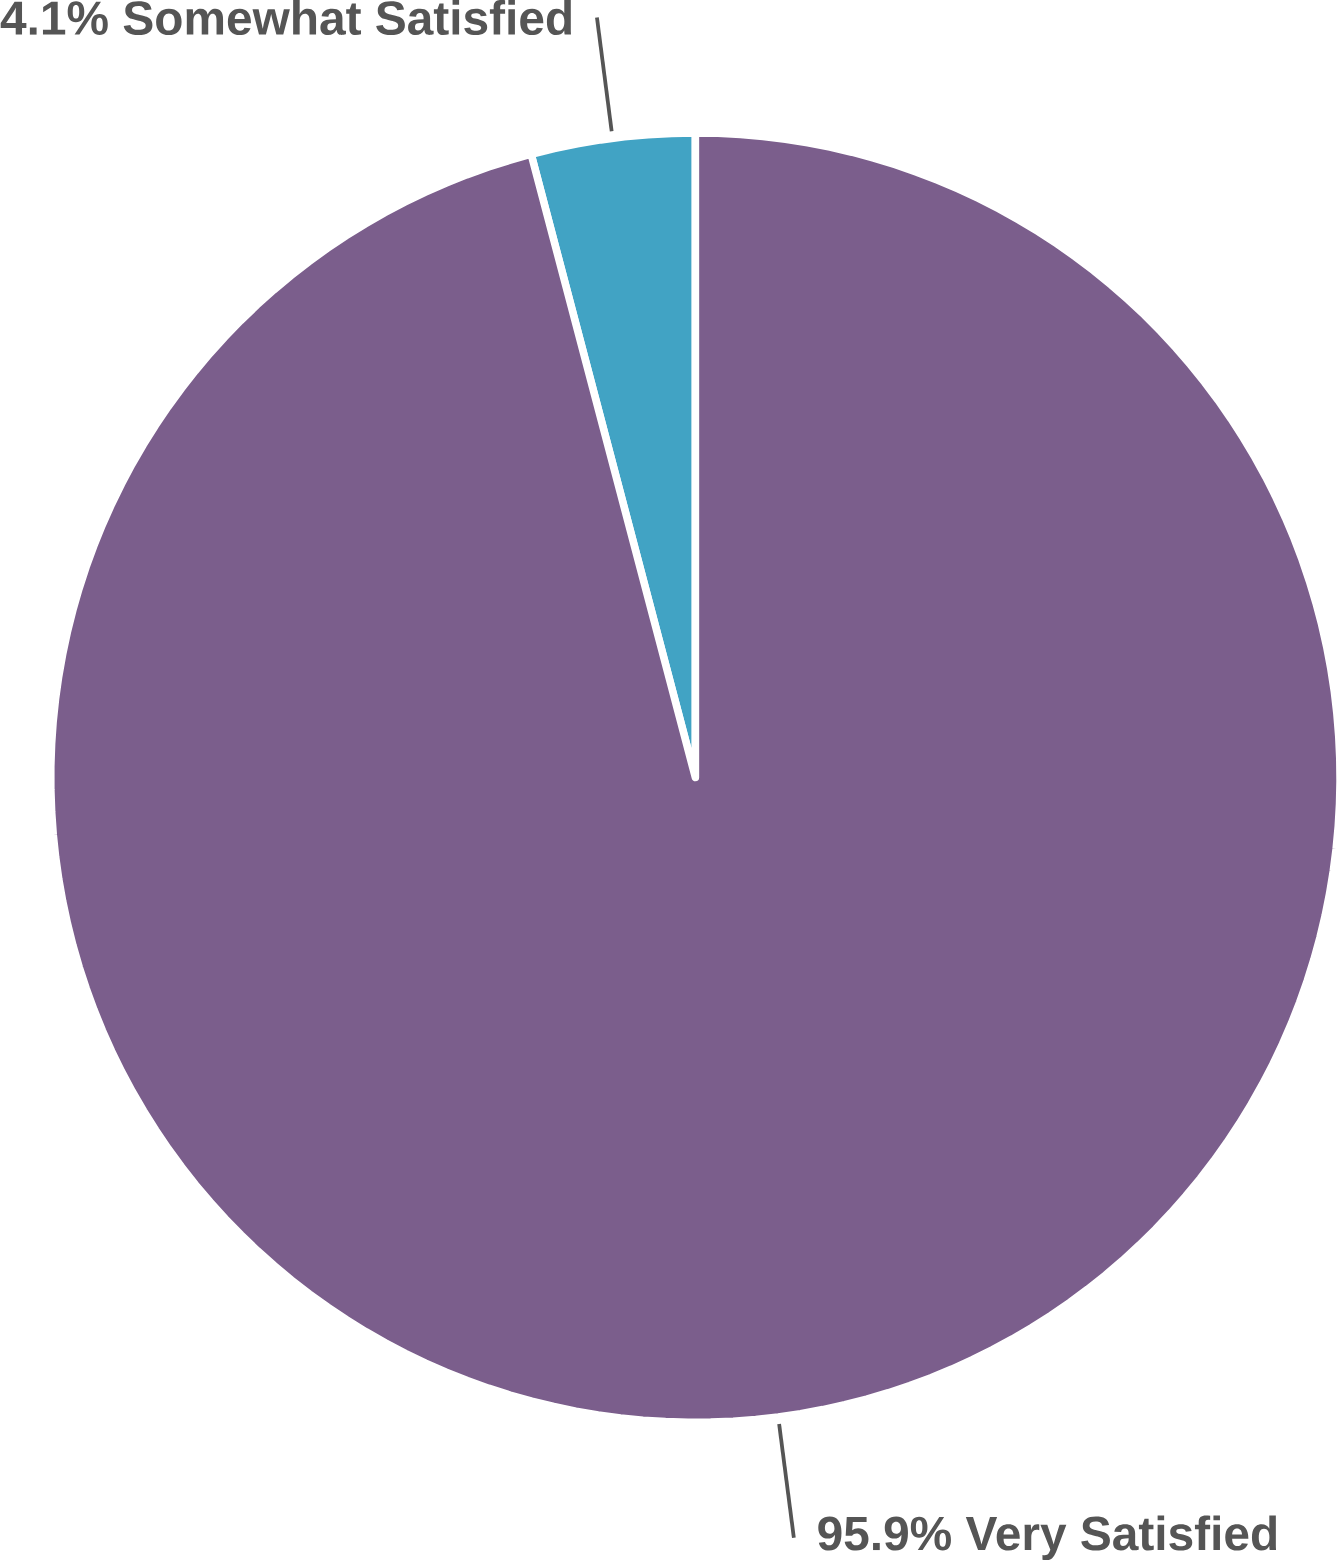 This screenshot has height=1560, width=1344. What do you see at coordinates (885, 1533) in the screenshot?
I see `data-label: 95.9%` at bounding box center [885, 1533].